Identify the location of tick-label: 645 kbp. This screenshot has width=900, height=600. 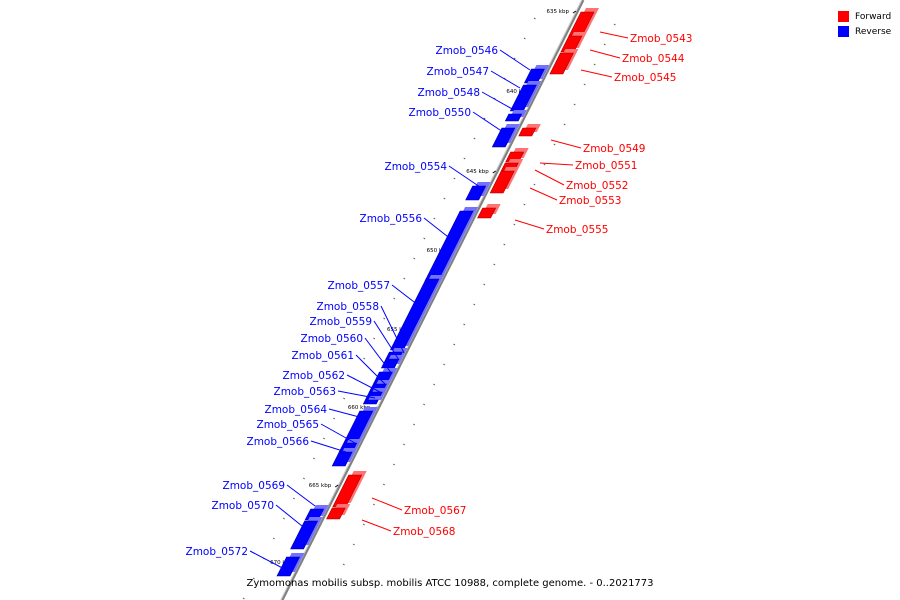
(477, 172).